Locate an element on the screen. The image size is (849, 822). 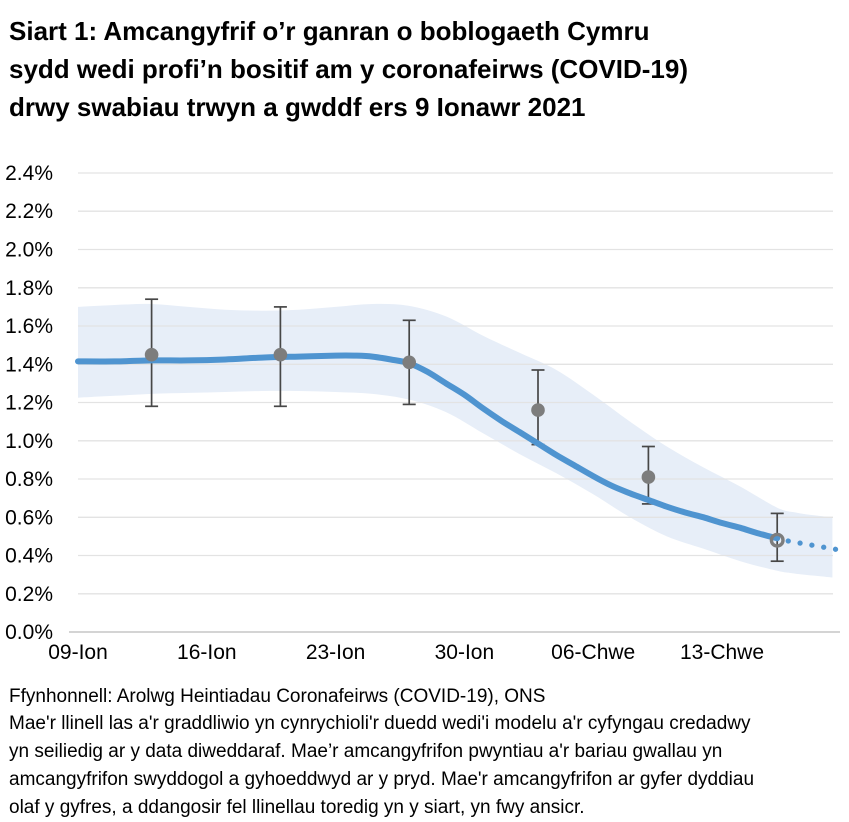
y-tick-label: 1.4% is located at coordinates (29, 364).